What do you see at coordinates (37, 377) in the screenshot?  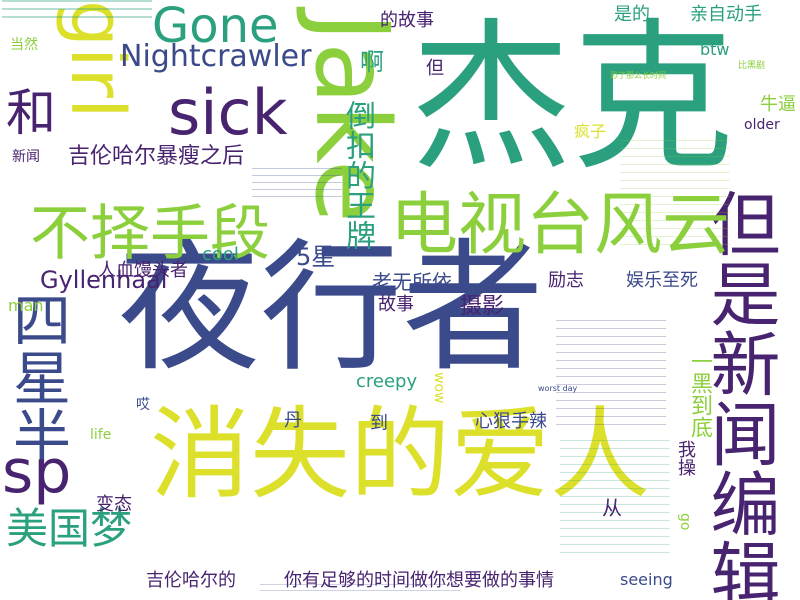 I see `word: 四星半` at bounding box center [37, 377].